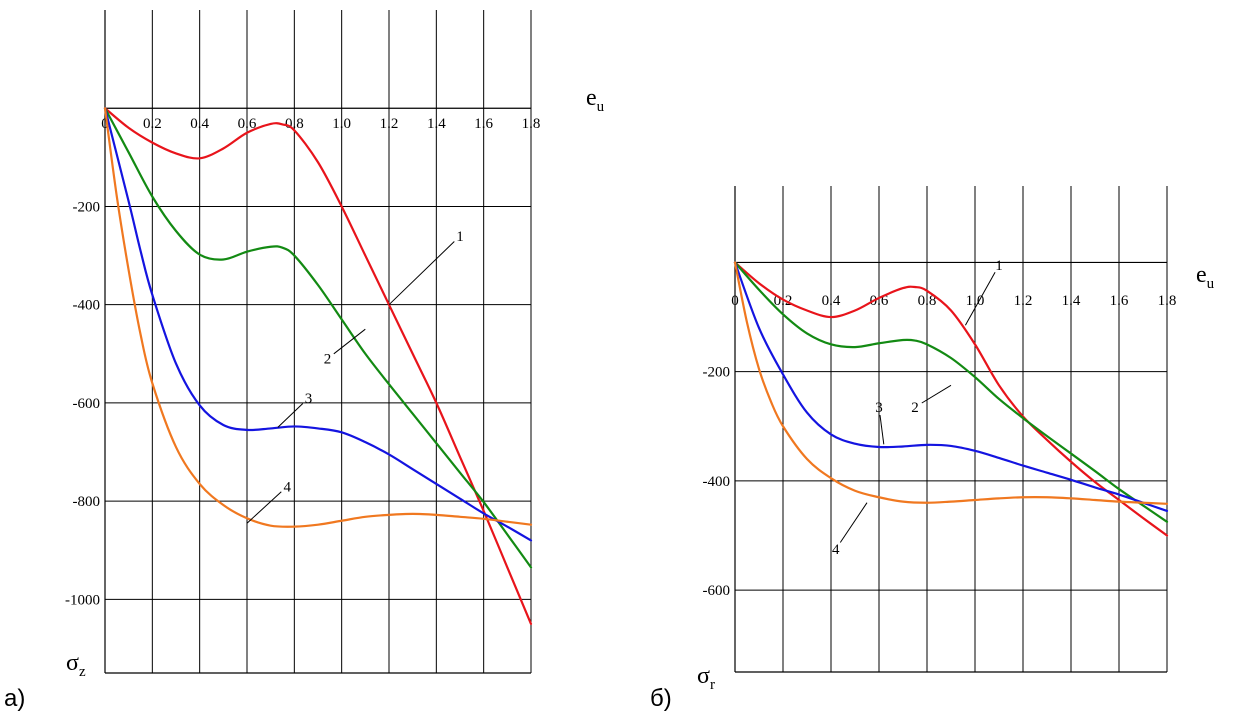 Image resolution: width=1252 pixels, height=713 pixels. I want to click on y-tick-label: -800, so click(87, 502).